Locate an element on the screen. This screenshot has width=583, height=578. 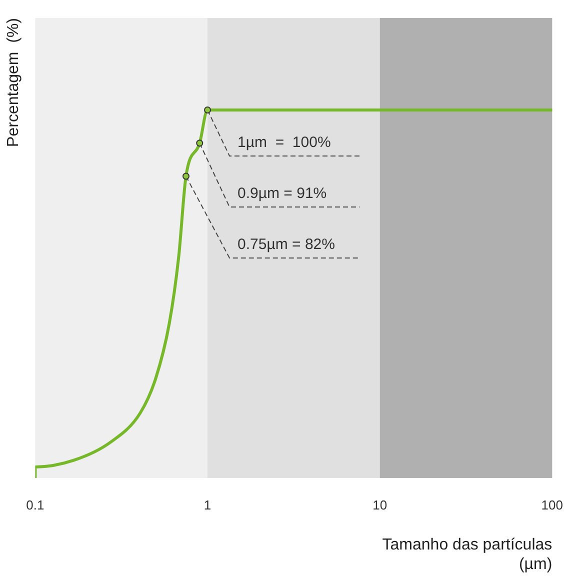
x-tick-label: 10 is located at coordinates (380, 504).